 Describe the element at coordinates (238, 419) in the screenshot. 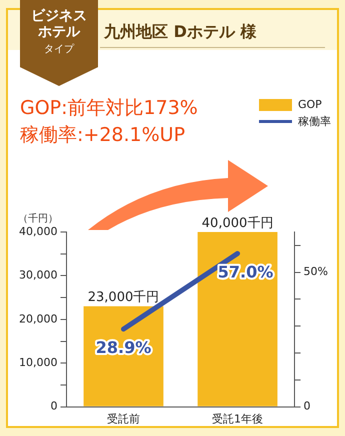

I see `x-tick-label: 受託1年後` at that location.